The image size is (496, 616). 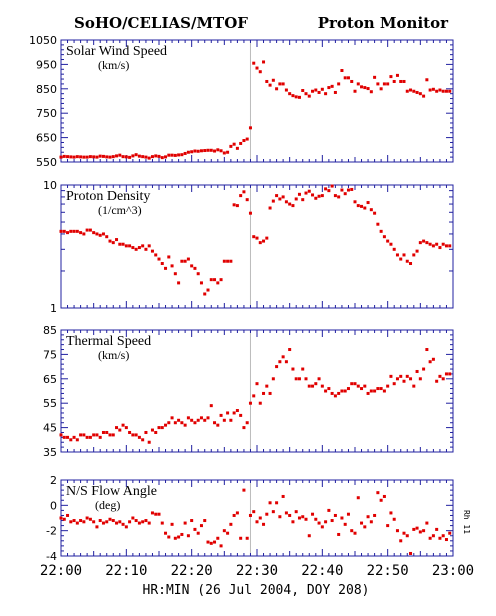 What do you see at coordinates (111, 491) in the screenshot?
I see `panel-title: N/S Flow Angle` at bounding box center [111, 491].